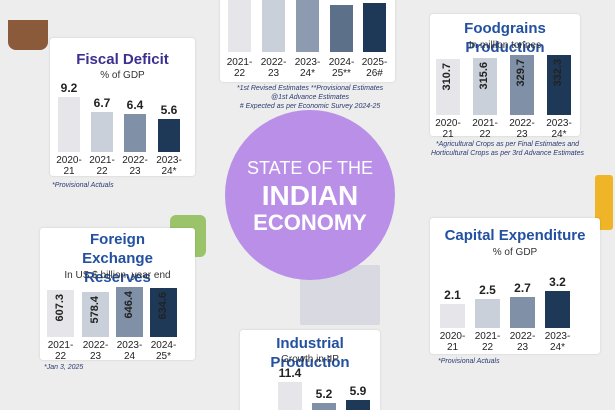  Describe the element at coordinates (557, 282) in the screenshot. I see `value-label: 3.2` at that location.